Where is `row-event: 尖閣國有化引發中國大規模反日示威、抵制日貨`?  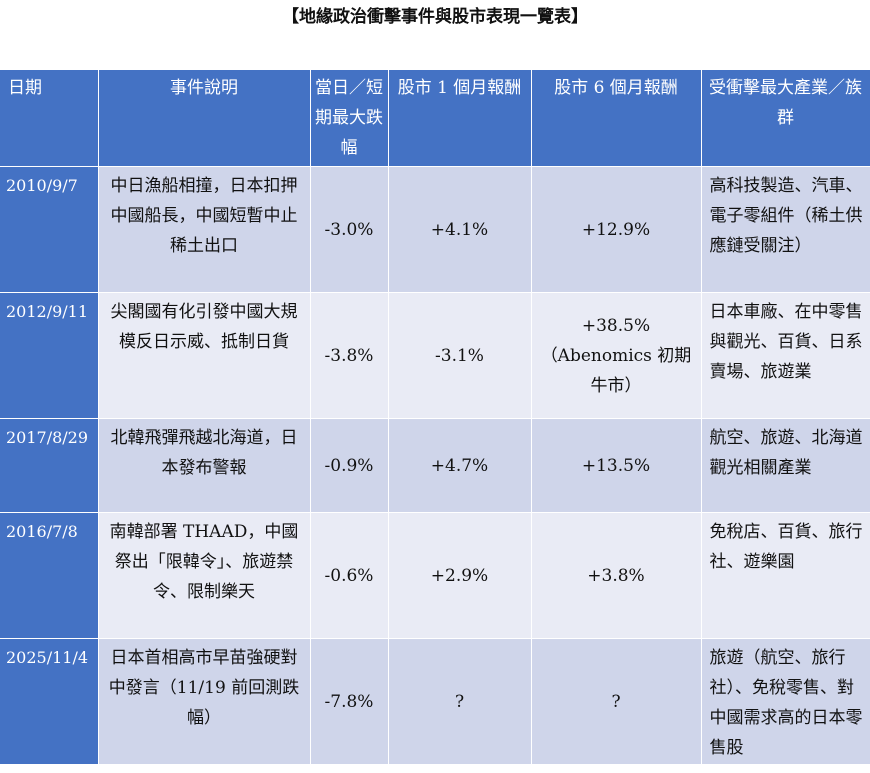
row-event: 尖閣國有化引發中國大規模反日示威、抵制日貨 is located at coordinates (204, 355).